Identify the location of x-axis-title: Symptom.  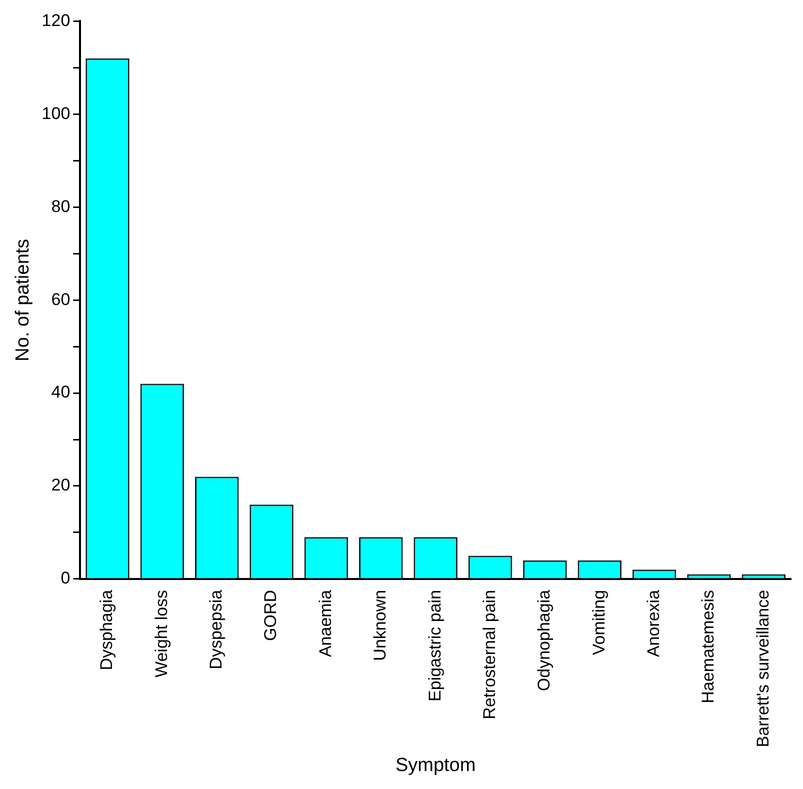
(435, 765).